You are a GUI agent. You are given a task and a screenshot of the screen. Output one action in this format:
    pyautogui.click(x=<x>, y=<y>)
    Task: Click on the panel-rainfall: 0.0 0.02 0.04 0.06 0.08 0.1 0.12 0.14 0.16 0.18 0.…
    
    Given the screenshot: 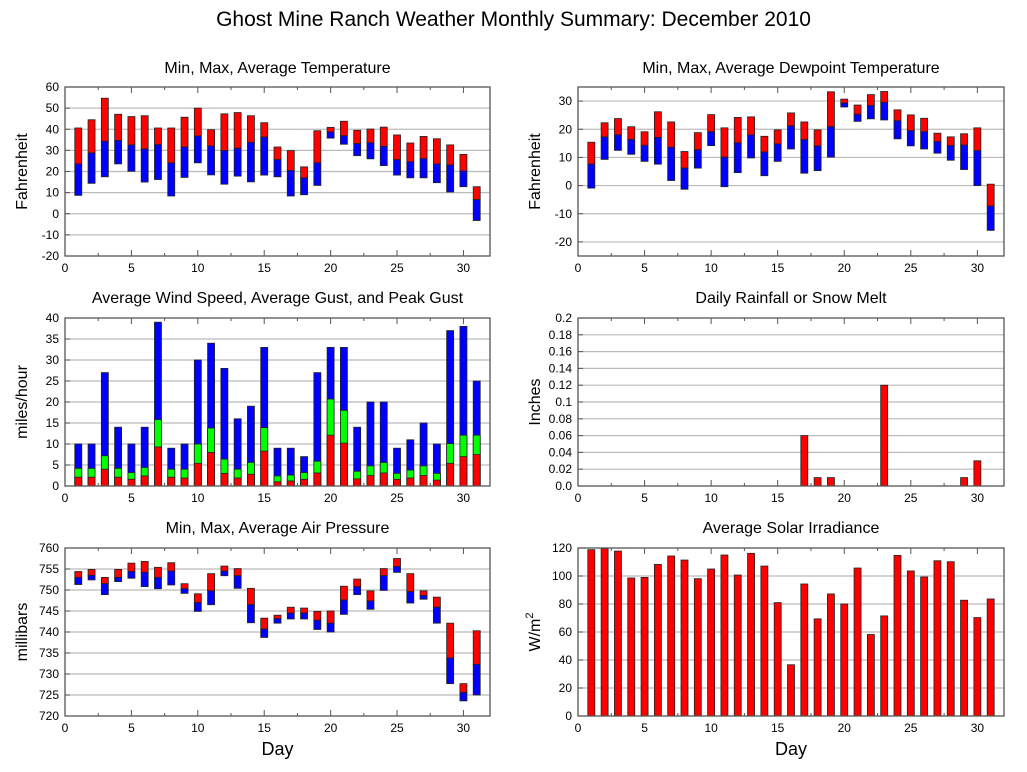 What is the action you would take?
    pyautogui.click(x=766, y=397)
    